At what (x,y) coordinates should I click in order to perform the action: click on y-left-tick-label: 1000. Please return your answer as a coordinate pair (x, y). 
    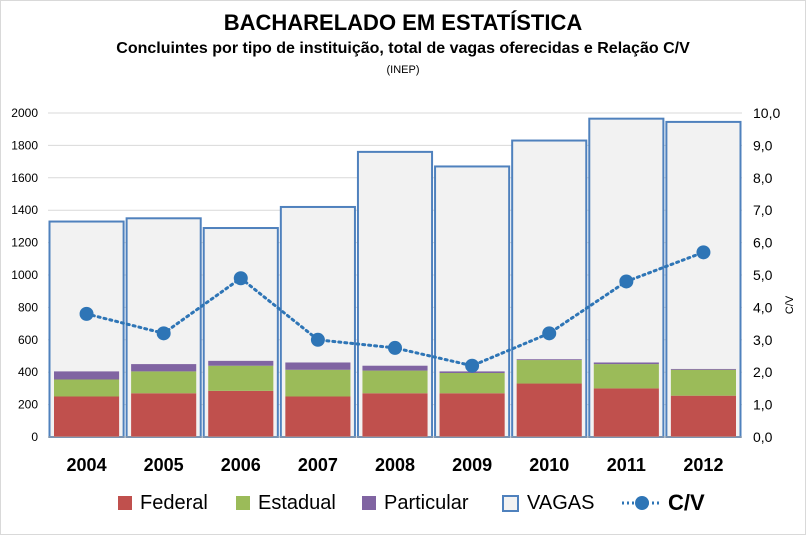
    Looking at the image, I should click on (24, 275).